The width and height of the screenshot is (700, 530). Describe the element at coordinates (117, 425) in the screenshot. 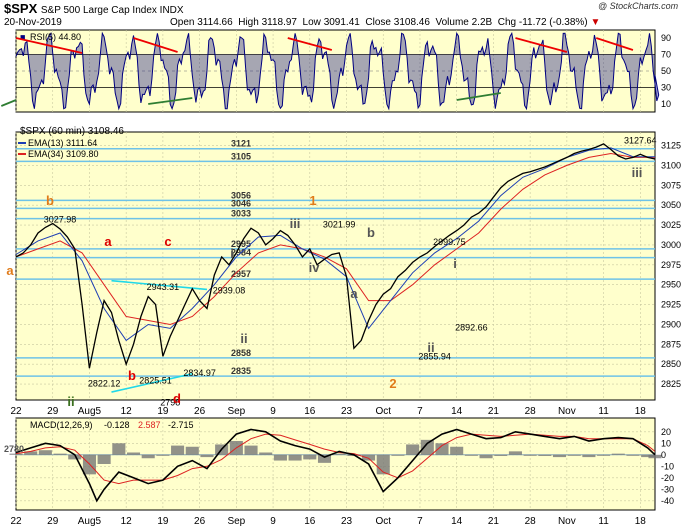

I see `macd-legend-macd: -0.128` at that location.